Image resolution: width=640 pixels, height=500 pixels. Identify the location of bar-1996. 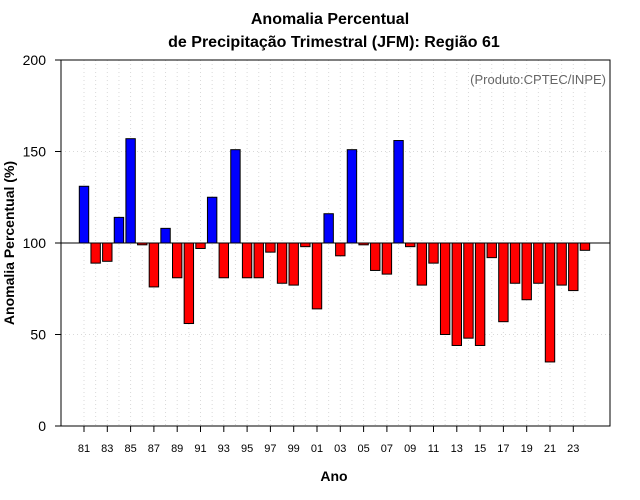
(258, 260).